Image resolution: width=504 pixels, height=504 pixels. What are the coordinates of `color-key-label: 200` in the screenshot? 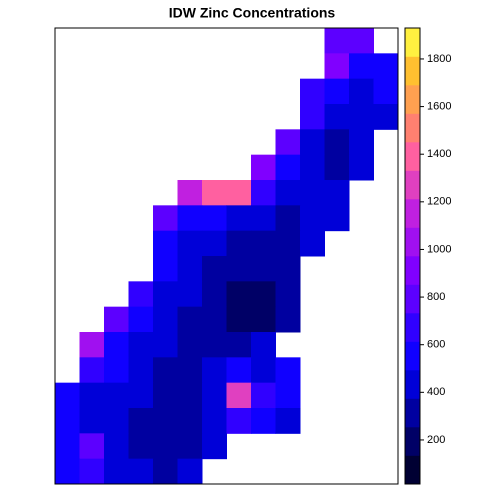 It's located at (436, 440).